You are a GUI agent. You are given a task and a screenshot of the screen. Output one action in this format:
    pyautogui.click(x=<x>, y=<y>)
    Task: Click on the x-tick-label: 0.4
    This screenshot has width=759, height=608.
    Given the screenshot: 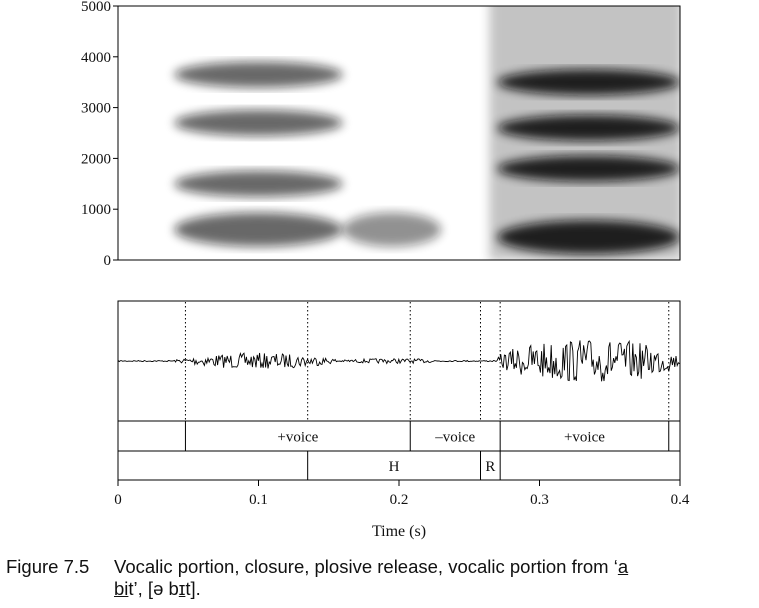 What is the action you would take?
    pyautogui.click(x=680, y=500)
    